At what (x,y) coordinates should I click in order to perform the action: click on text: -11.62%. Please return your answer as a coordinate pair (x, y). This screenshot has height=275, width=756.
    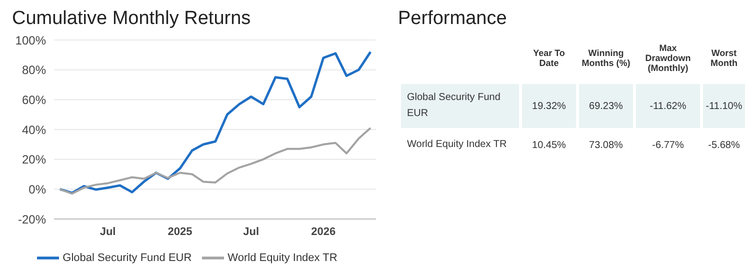
    Looking at the image, I should click on (668, 106).